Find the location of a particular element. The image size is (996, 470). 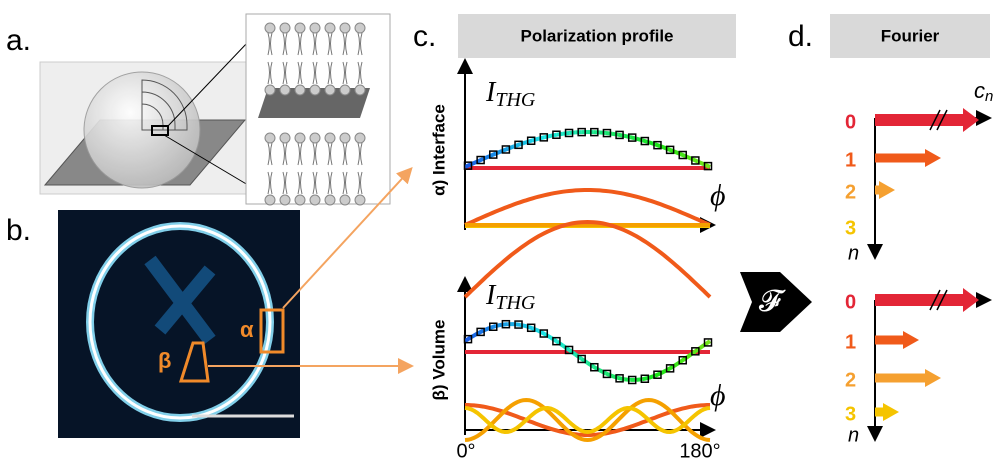

row-label: α) Interface is located at coordinates (438, 150).